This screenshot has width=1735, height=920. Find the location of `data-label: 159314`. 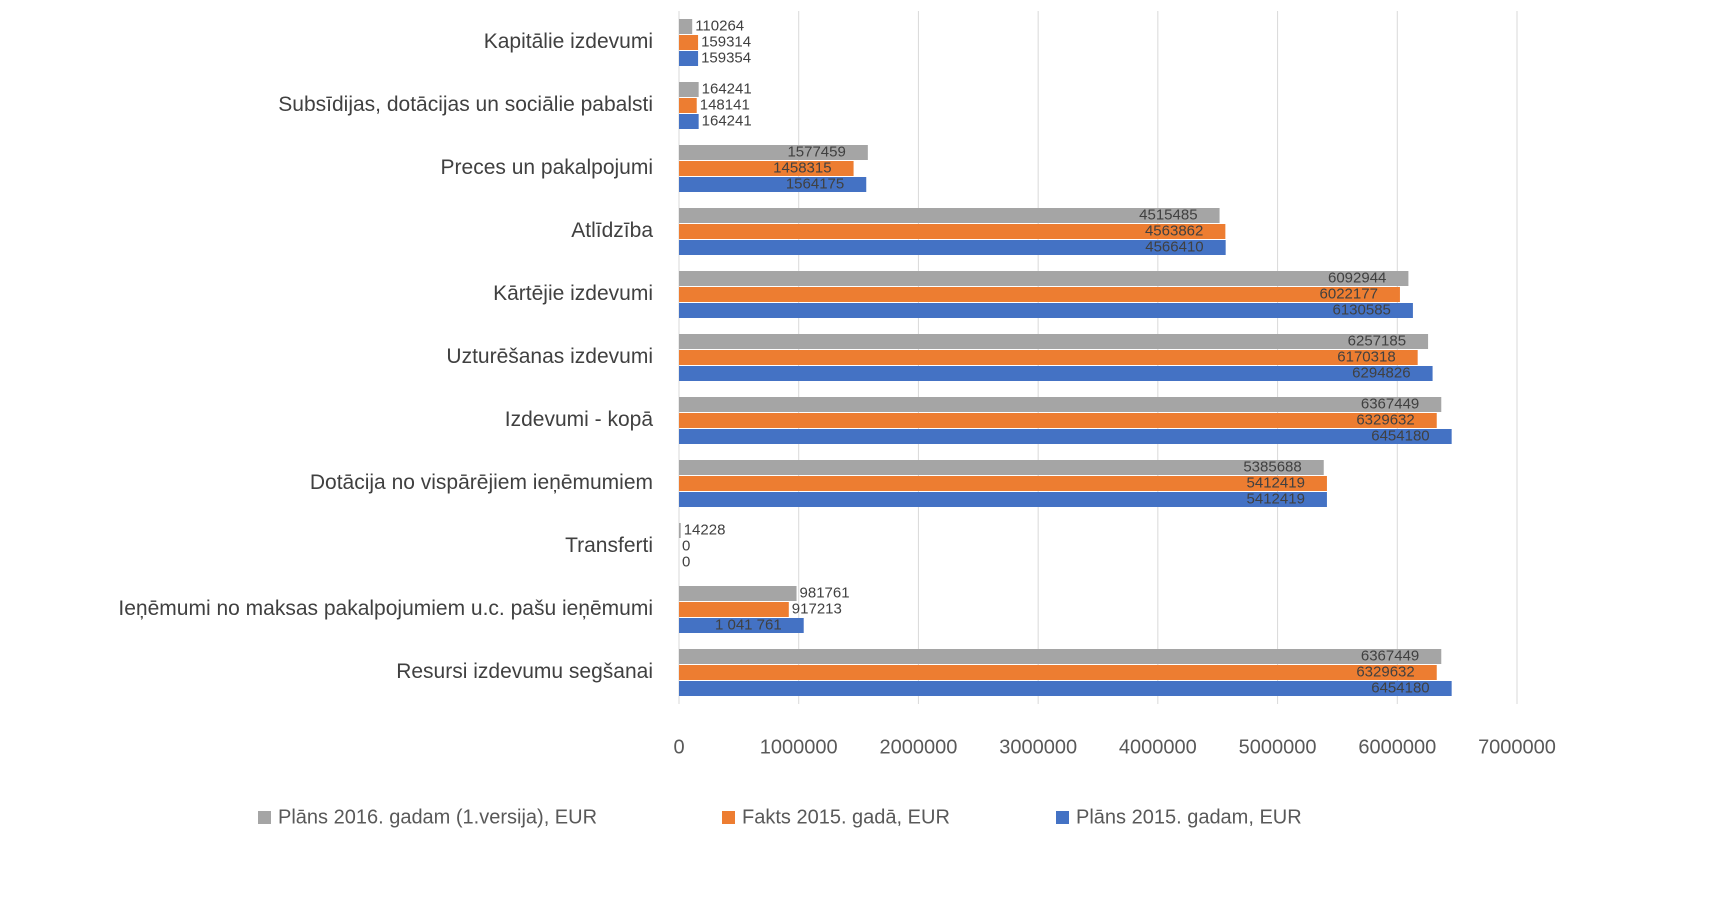

data-label: 159314 is located at coordinates (726, 41).